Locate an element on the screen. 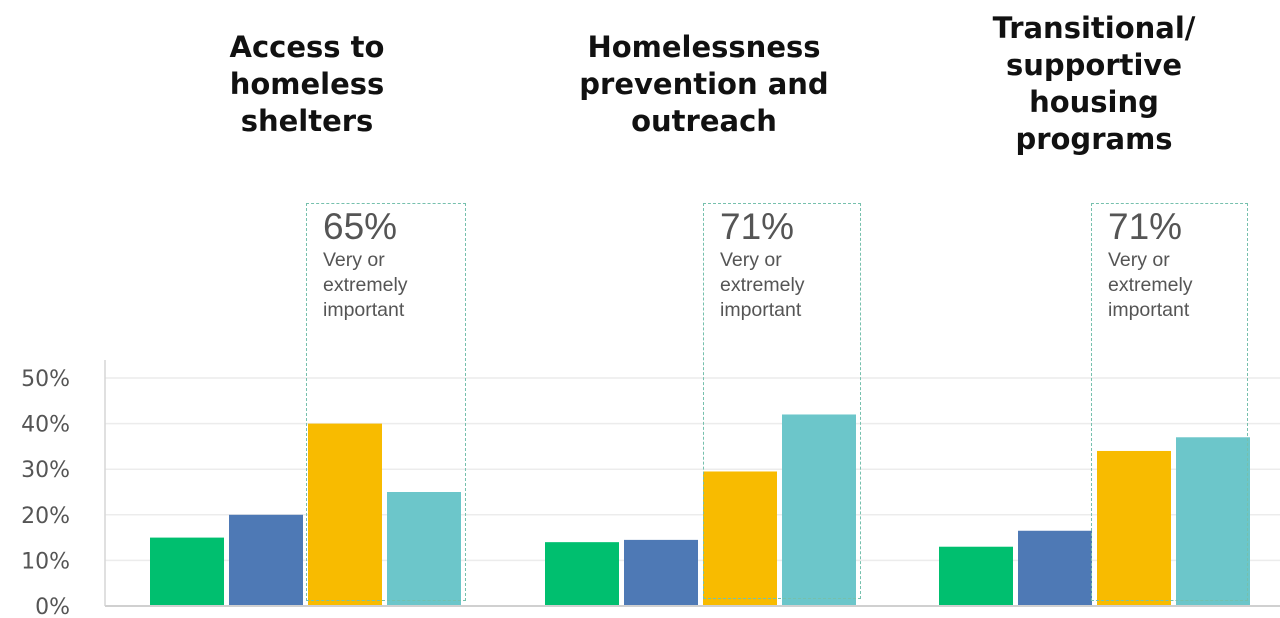 The height and width of the screenshot is (618, 1280). title-line: supportive is located at coordinates (1094, 65).